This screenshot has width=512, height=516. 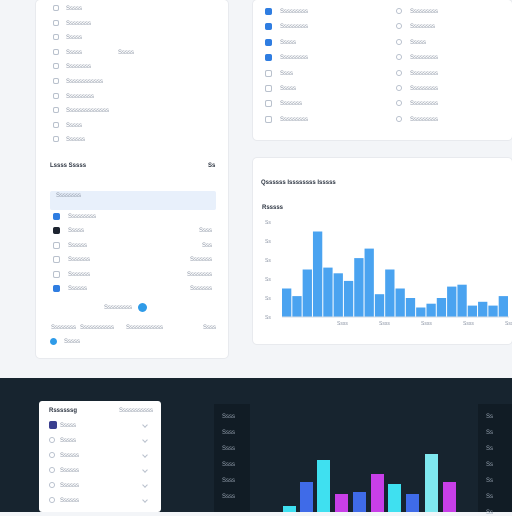 I want to click on list-item: Ssssssssssss, so click(x=132, y=82).